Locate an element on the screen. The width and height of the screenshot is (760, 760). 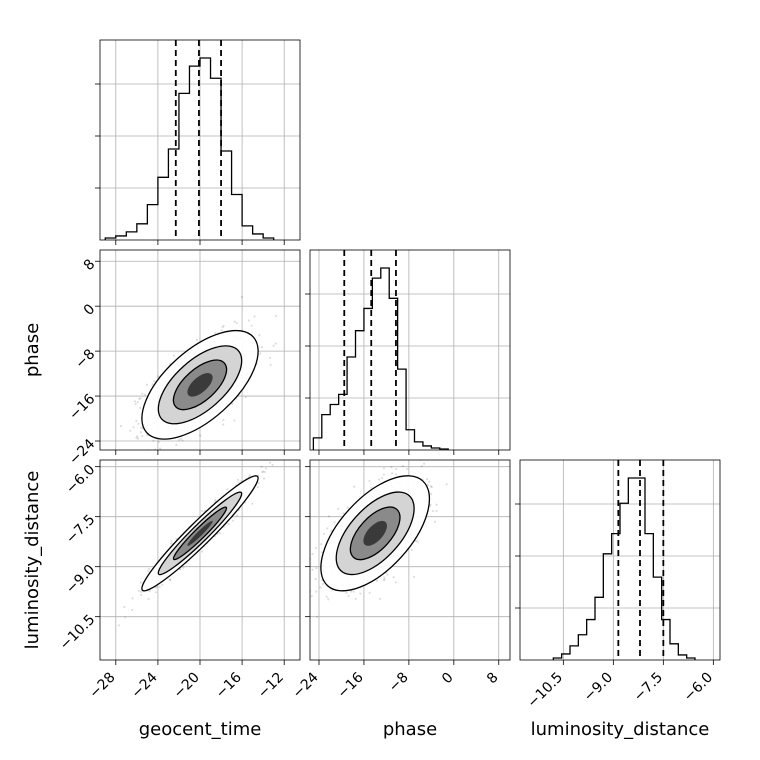
y-tick-label: −7.5 is located at coordinates (80, 529).